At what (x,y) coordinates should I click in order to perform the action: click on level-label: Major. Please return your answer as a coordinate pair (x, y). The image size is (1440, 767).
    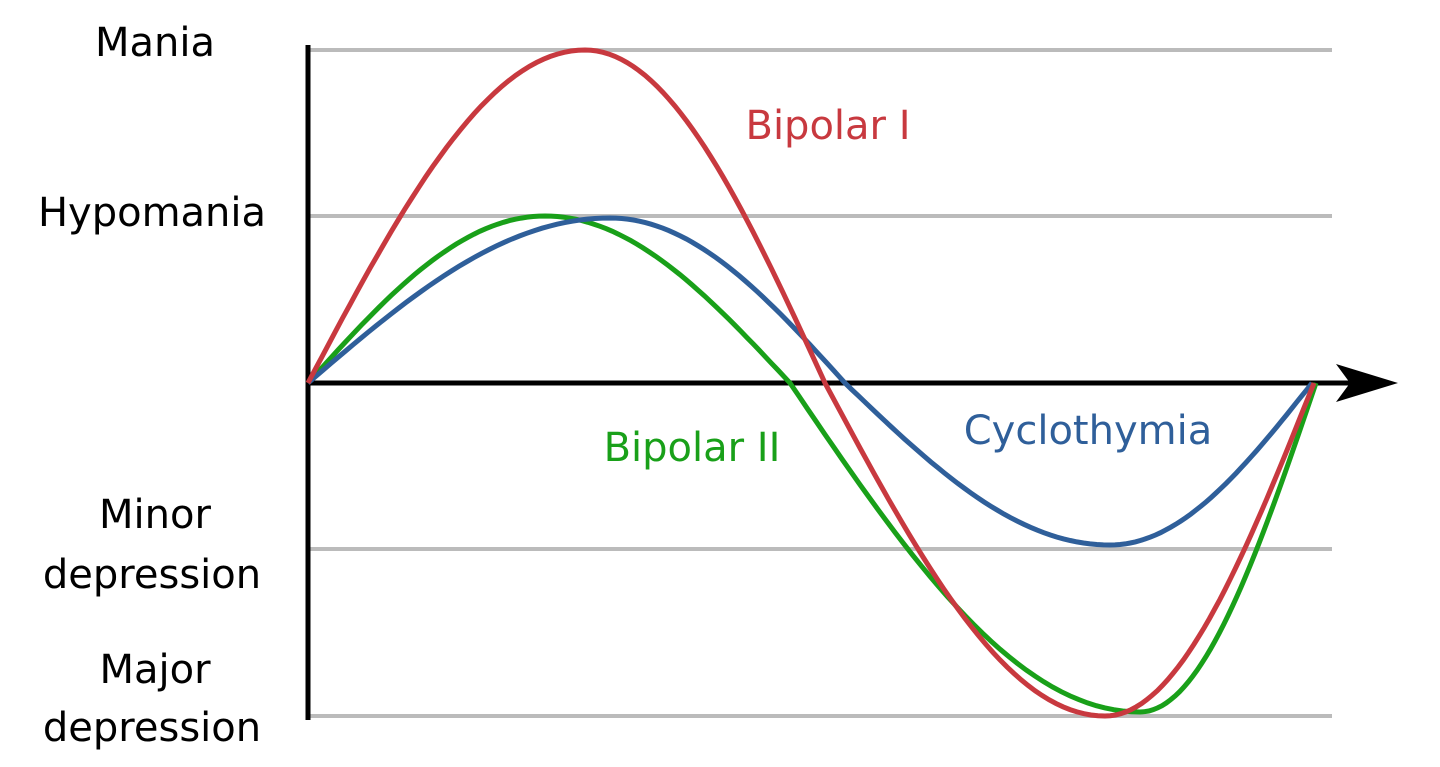
    Looking at the image, I should click on (155, 670).